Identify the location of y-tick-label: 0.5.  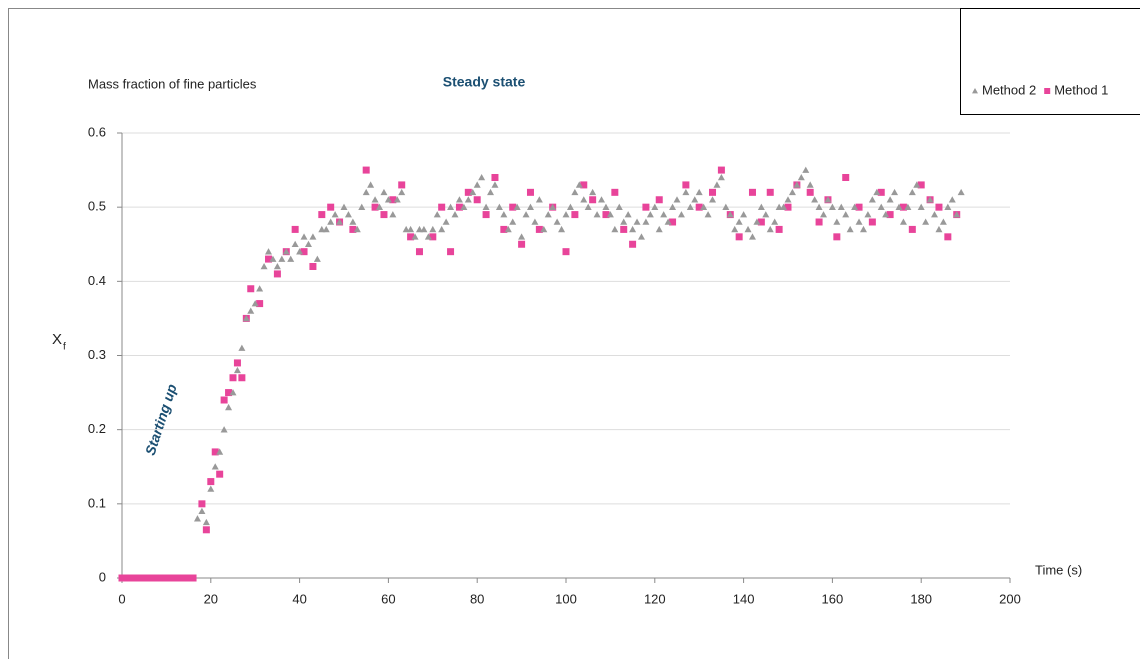
(97, 206).